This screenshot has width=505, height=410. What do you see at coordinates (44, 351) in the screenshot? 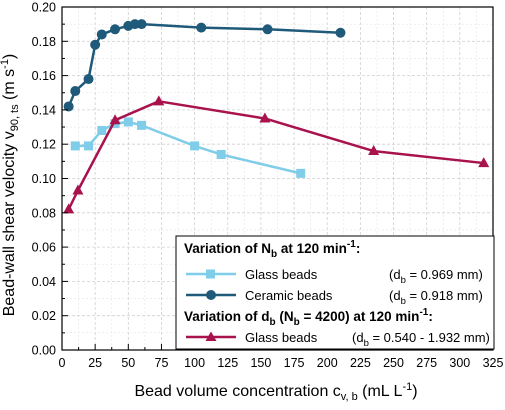
I see `y-tick-label: 0.00` at bounding box center [44, 351].